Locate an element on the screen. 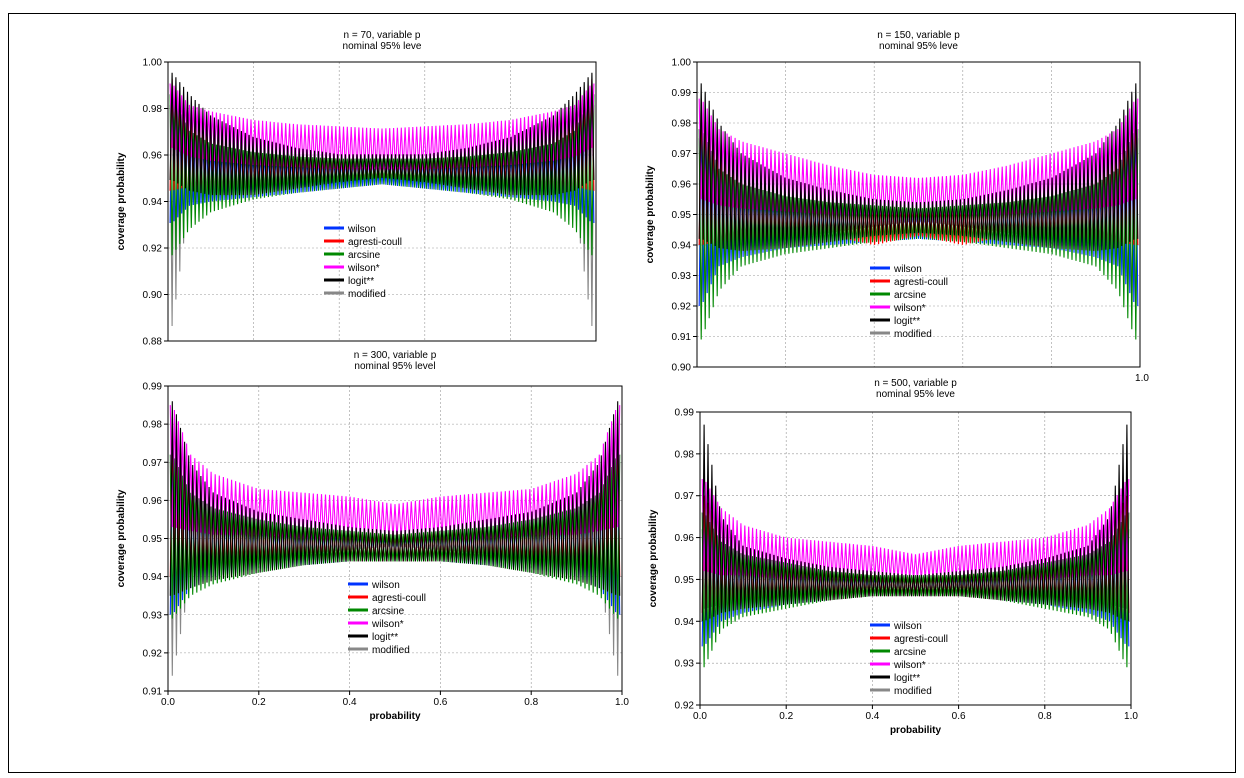 This screenshot has width=1244, height=778. plot-area is located at coordinates (915, 558).